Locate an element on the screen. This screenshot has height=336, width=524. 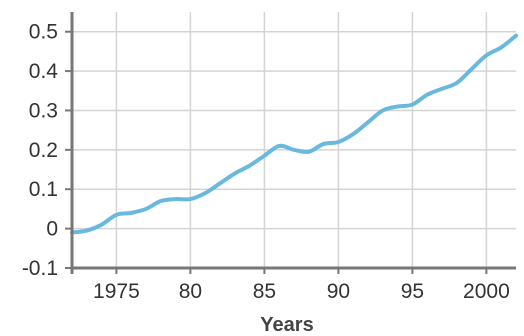
y-tick-label: 0.1 is located at coordinates (43, 189).